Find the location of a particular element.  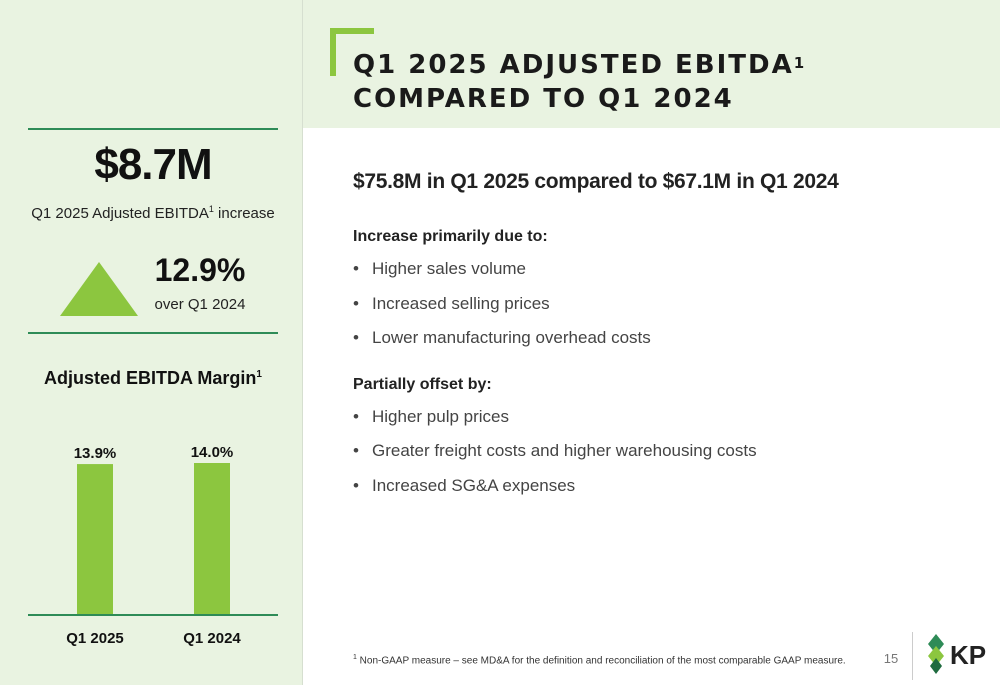

bar-value-label: 13.9% is located at coordinates (95, 453).